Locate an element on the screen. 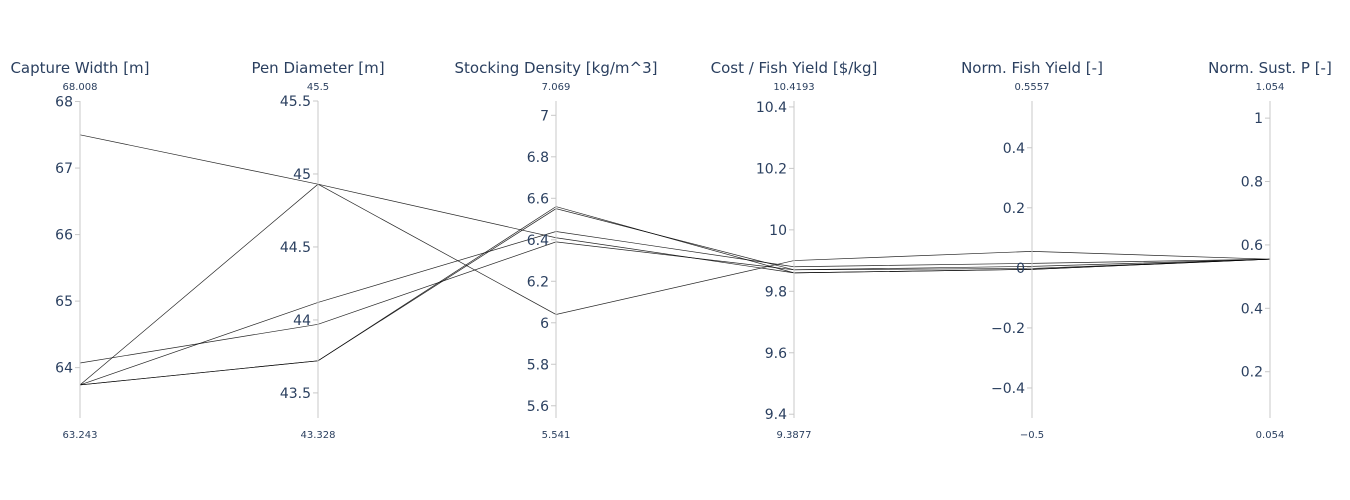 The height and width of the screenshot is (500, 1350). axis-range-max-label: 10.4193 is located at coordinates (793, 87).